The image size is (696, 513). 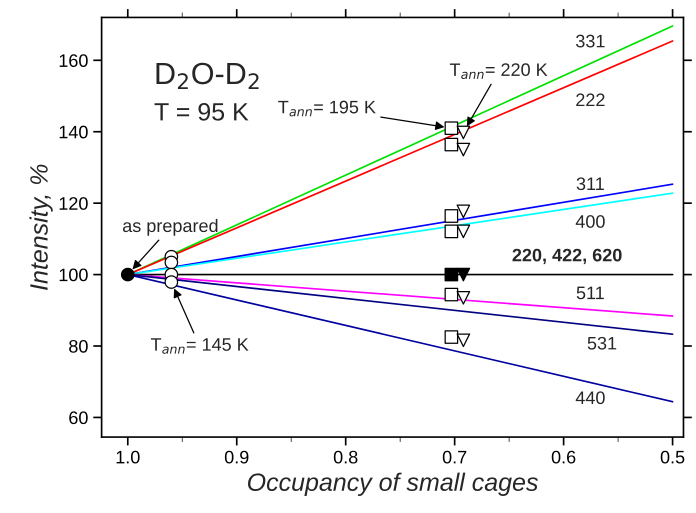 What do you see at coordinates (590, 397) in the screenshot?
I see `annotation: 440` at bounding box center [590, 397].